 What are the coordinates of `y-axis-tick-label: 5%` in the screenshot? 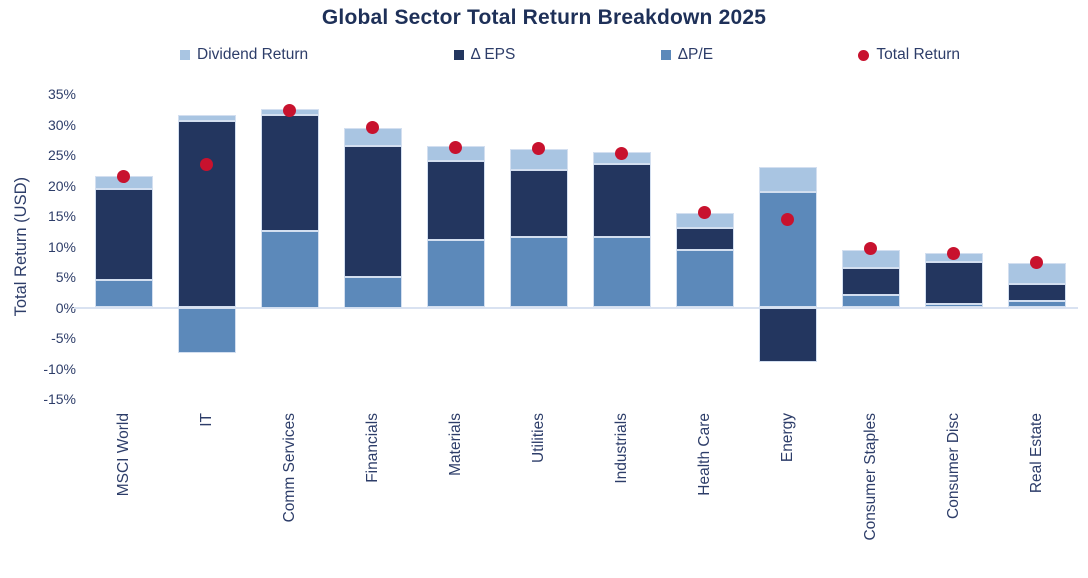 It's located at (65, 277).